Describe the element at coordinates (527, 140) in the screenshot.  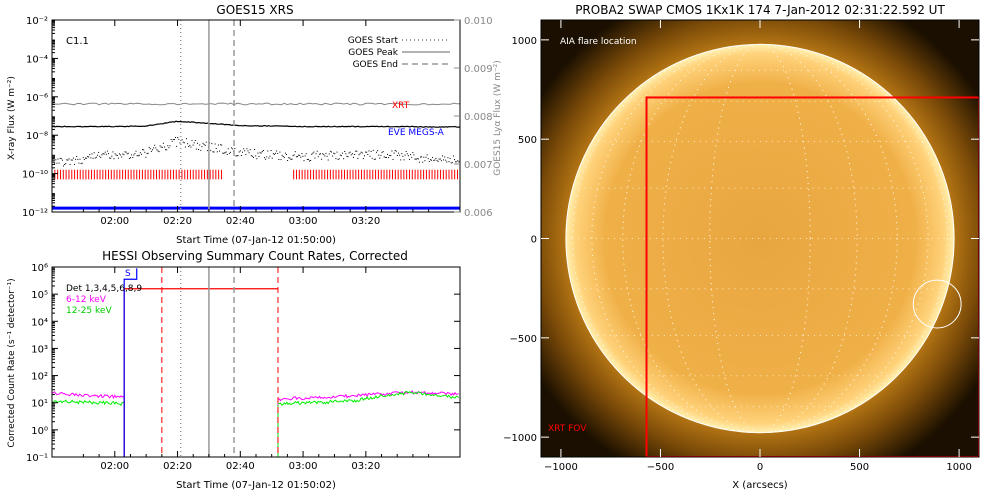
I see `swap-ytick-label: 500` at that location.